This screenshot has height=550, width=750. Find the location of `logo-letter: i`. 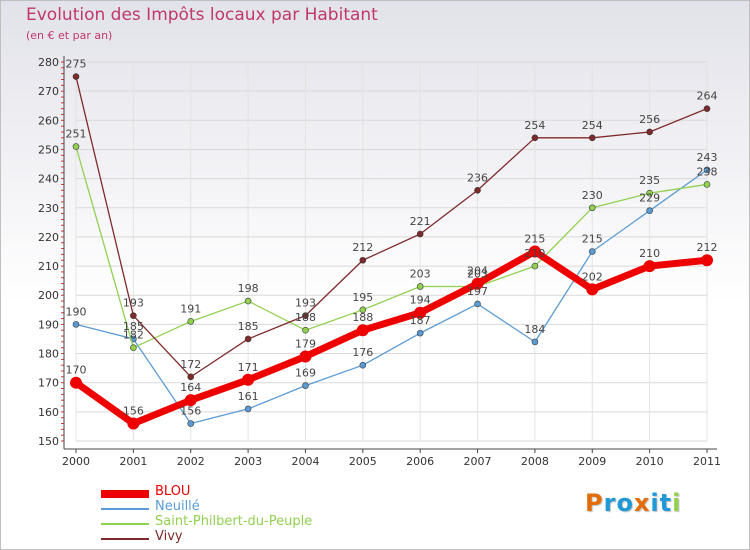

logo-letter: i is located at coordinates (655, 503).